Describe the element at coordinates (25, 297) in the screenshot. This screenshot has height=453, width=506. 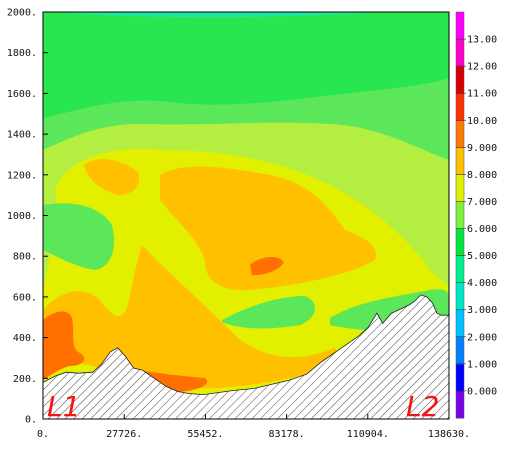
I see `y-tick-label: 600.` at that location.